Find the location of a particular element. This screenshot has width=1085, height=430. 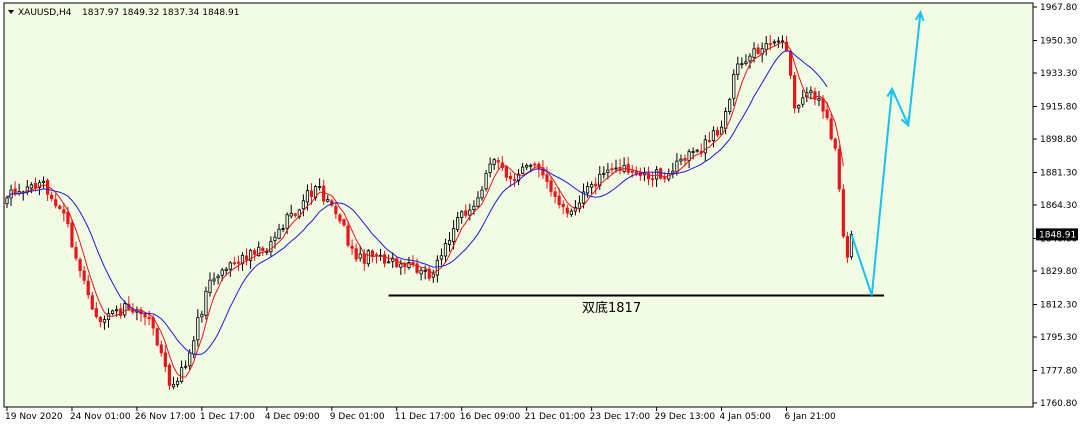

y-tick-label: 1915.80 is located at coordinates (1058, 107).